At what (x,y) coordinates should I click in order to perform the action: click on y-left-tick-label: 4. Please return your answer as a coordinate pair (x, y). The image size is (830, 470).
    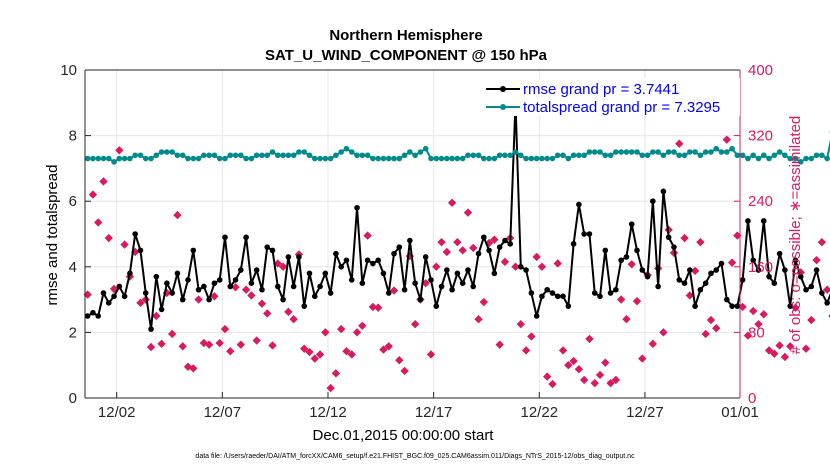
    Looking at the image, I should click on (73, 267).